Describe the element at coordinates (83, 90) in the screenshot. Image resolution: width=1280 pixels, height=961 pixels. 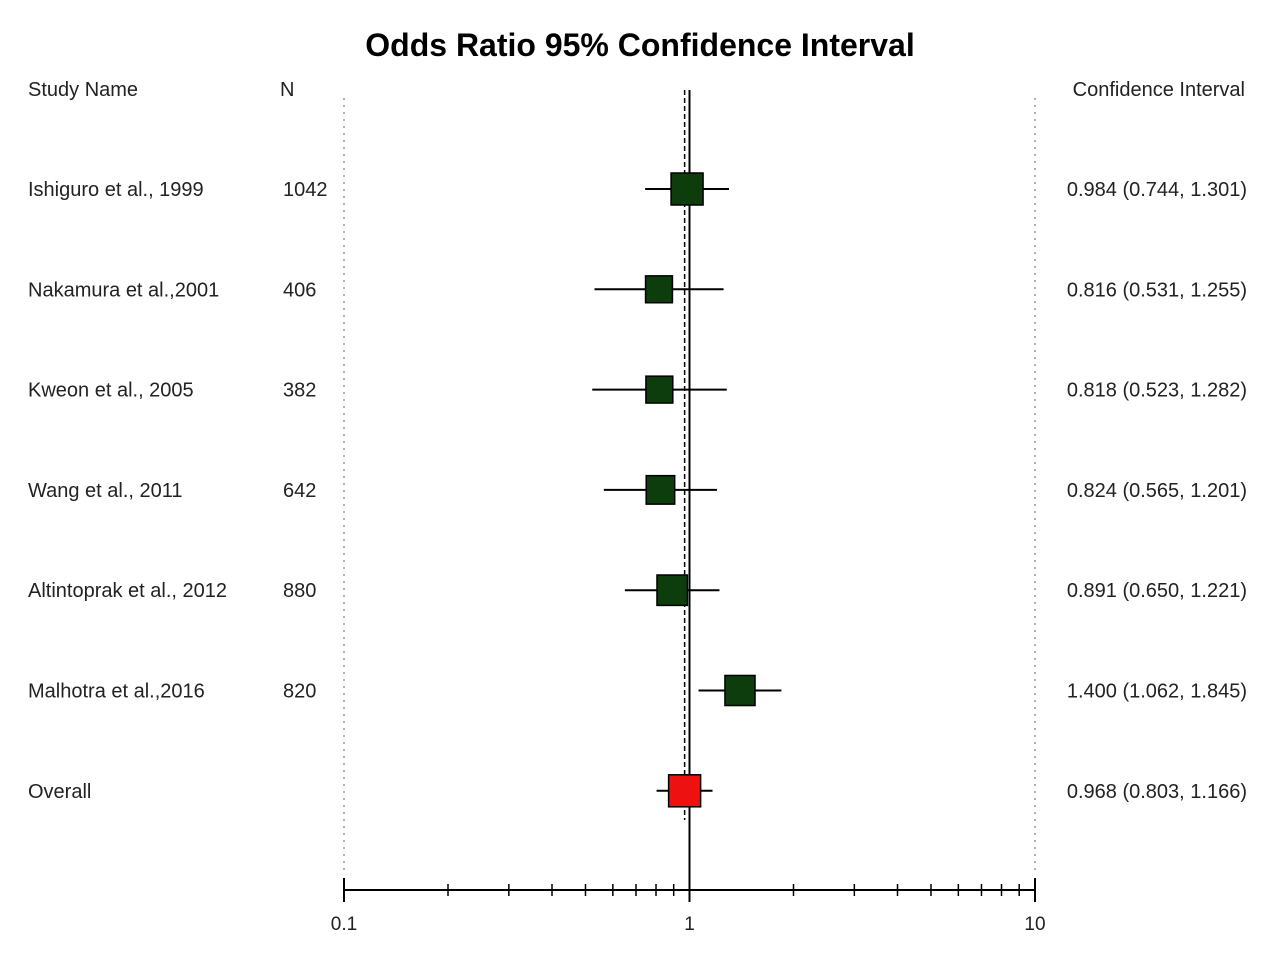
I see `header-study-name: Study Name` at that location.